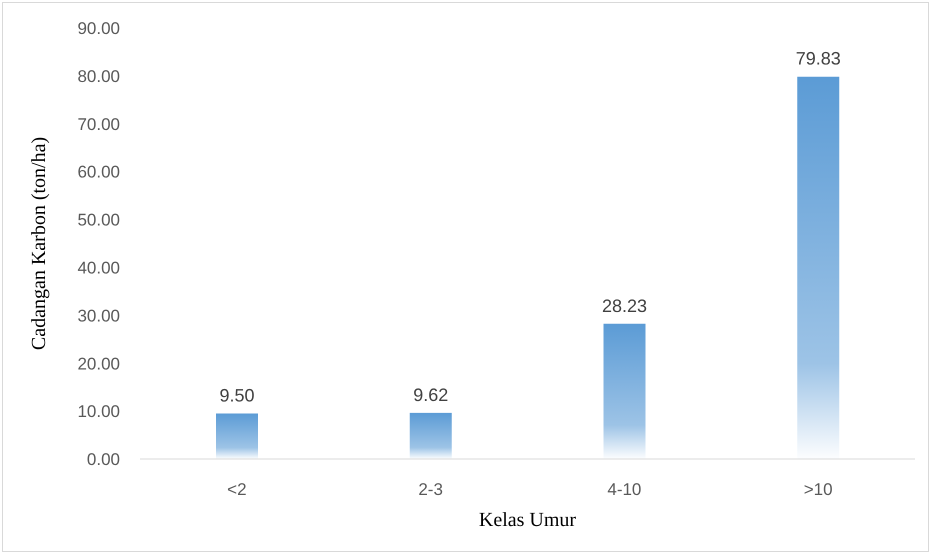 Image resolution: width=933 pixels, height=556 pixels. Describe the element at coordinates (818, 58) in the screenshot. I see `data-label: 79.83` at that location.